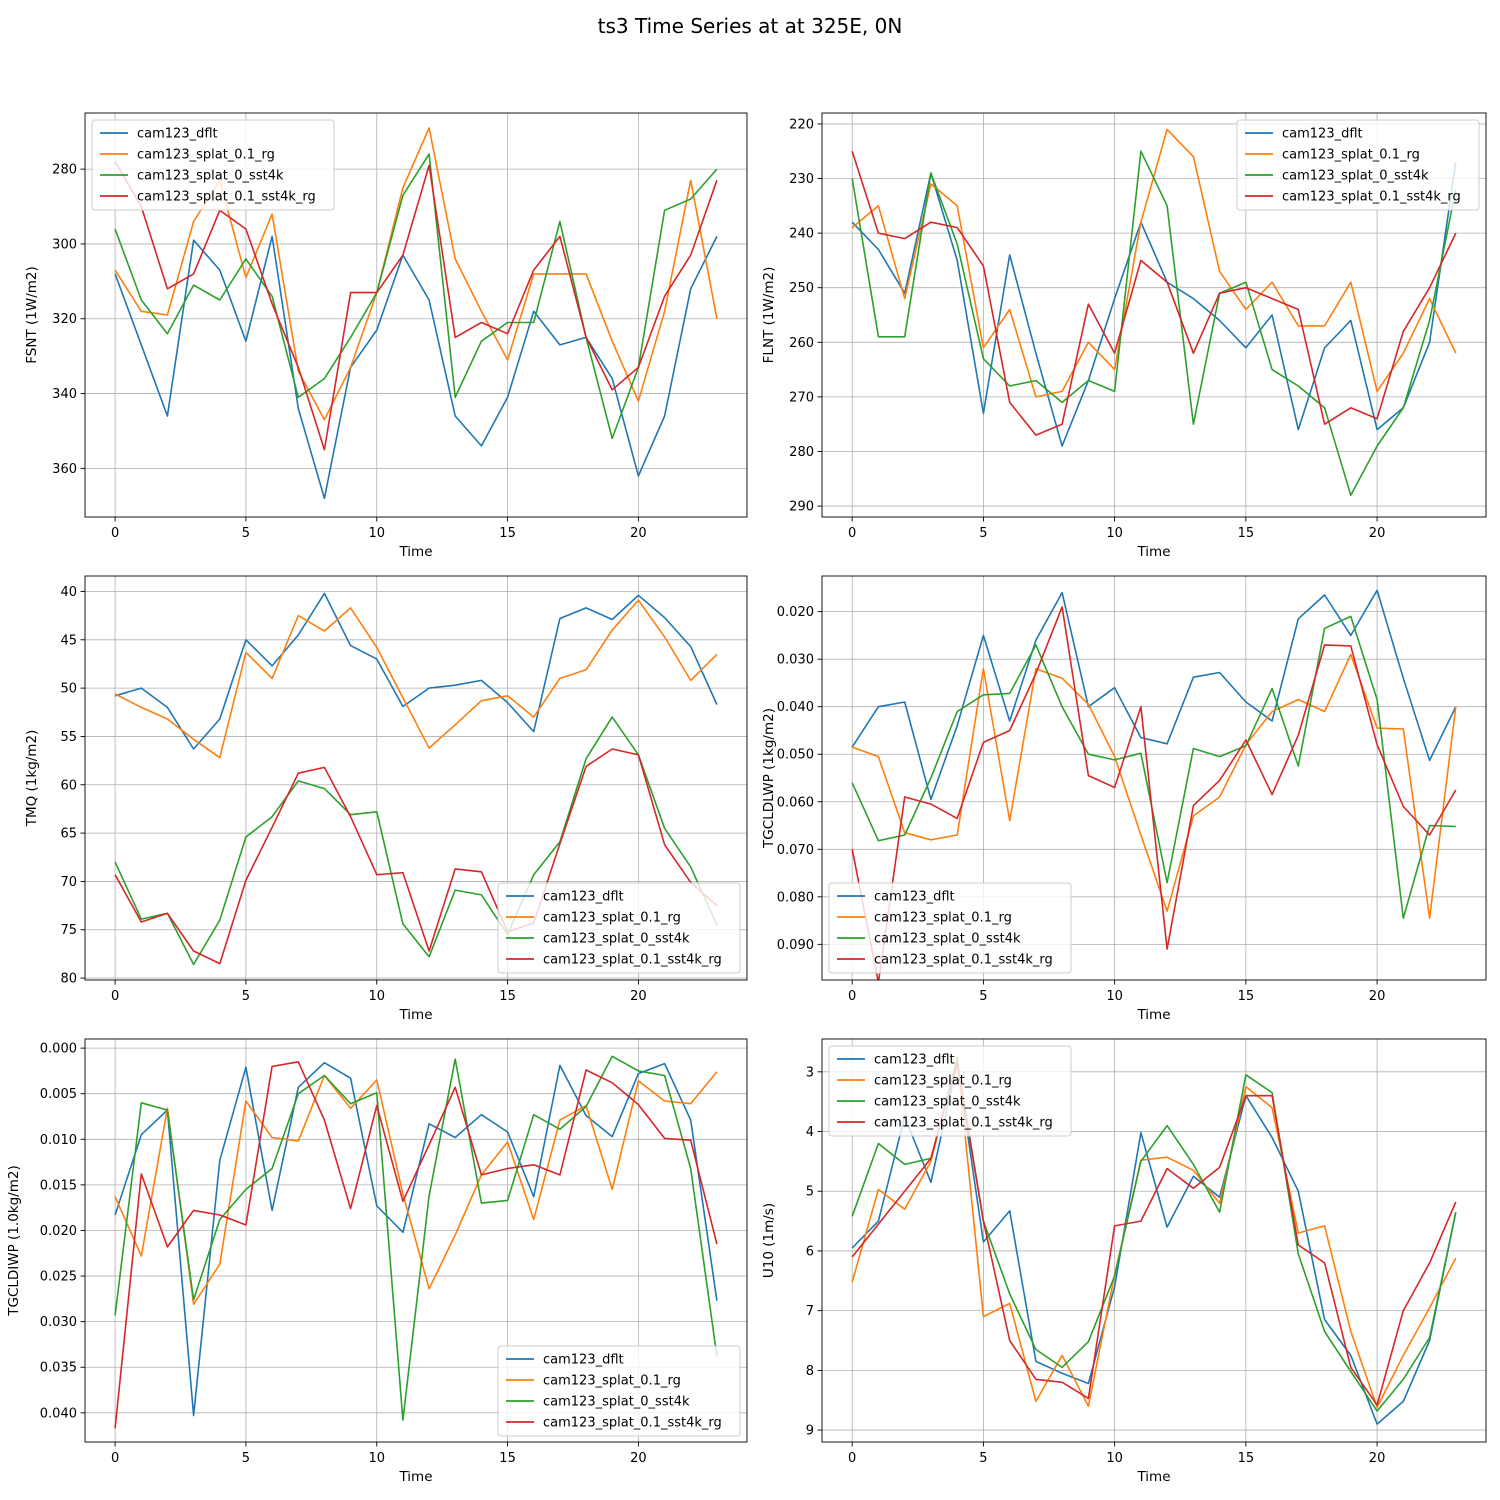 This screenshot has width=1500, height=1500. What do you see at coordinates (801, 507) in the screenshot?
I see `y-tick-label: 290` at bounding box center [801, 507].